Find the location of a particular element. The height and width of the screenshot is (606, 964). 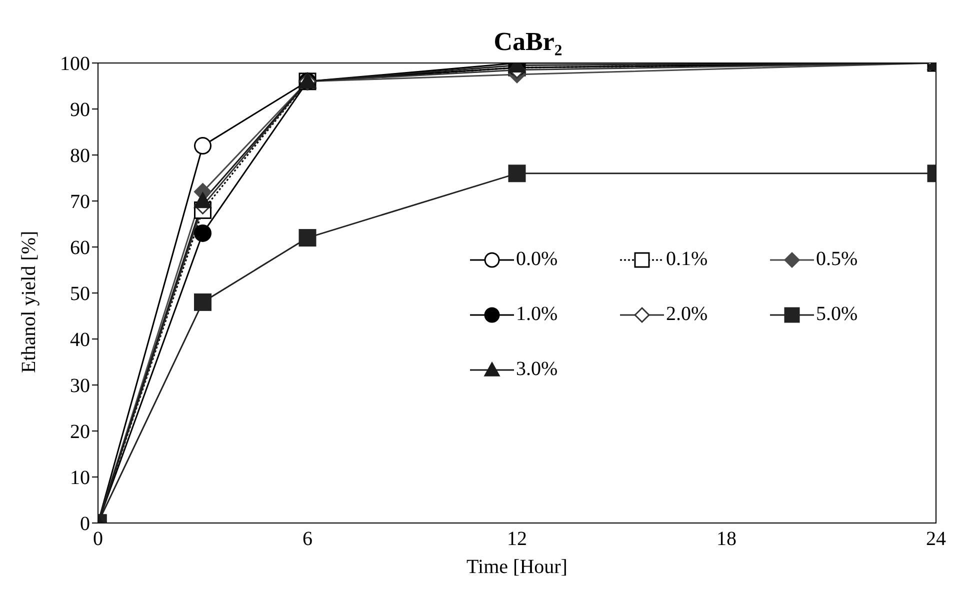

legend-label: 0.0% is located at coordinates (537, 259).